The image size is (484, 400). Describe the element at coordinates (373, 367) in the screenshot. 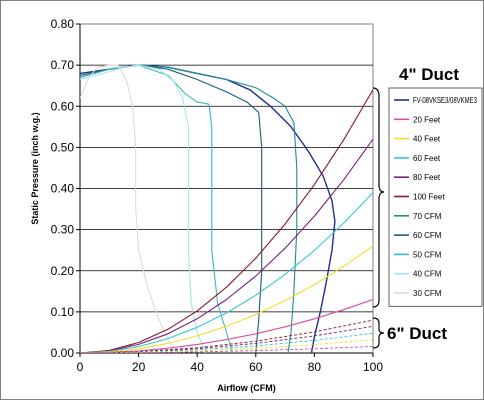

I see `x-tick-label: 100` at that location.